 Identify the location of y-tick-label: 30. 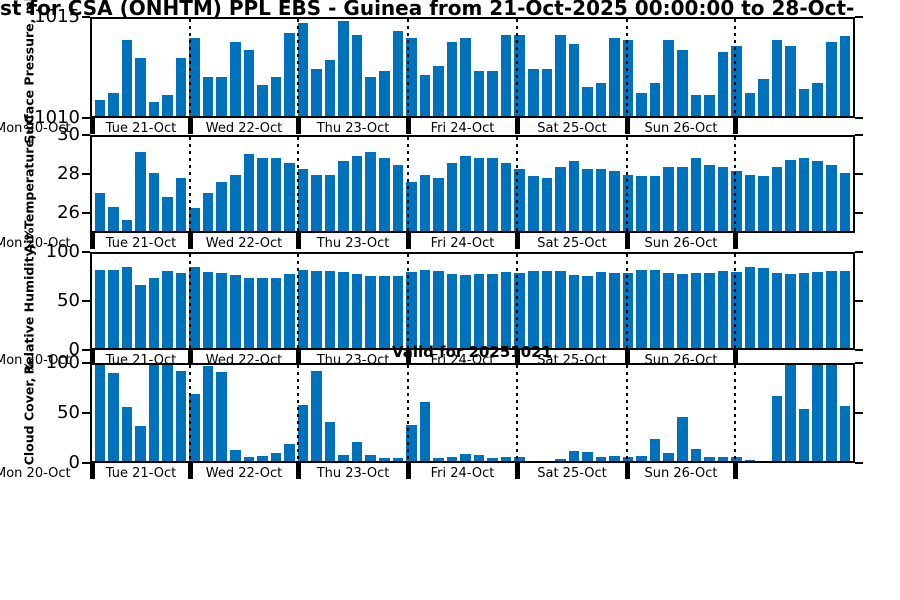
(68, 134).